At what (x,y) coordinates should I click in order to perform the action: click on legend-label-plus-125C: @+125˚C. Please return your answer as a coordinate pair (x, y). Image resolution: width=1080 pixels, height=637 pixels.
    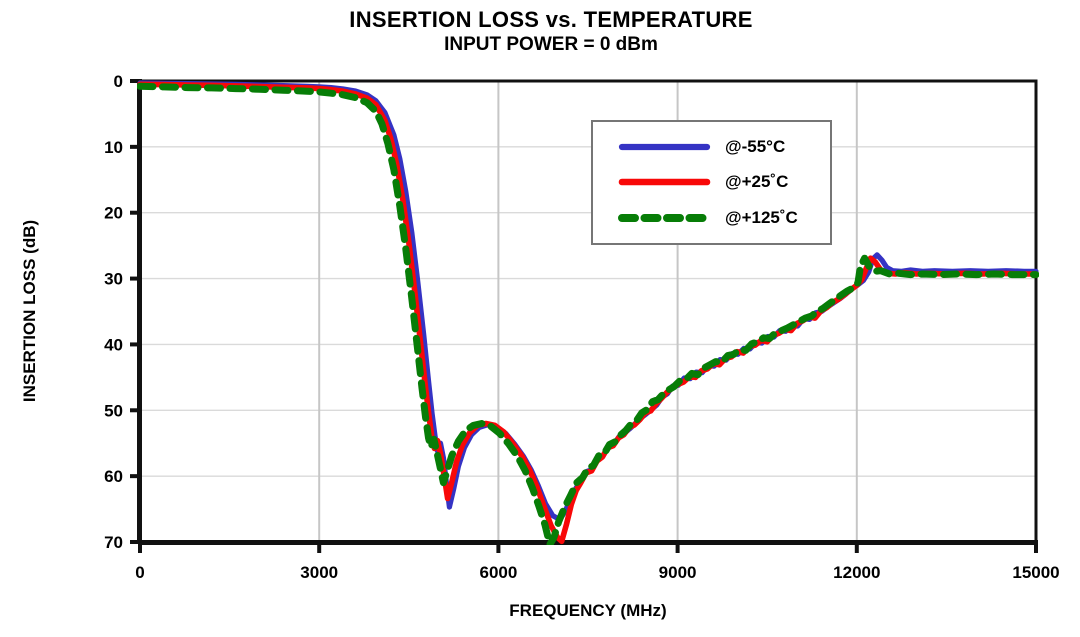
    Looking at the image, I should click on (761, 218).